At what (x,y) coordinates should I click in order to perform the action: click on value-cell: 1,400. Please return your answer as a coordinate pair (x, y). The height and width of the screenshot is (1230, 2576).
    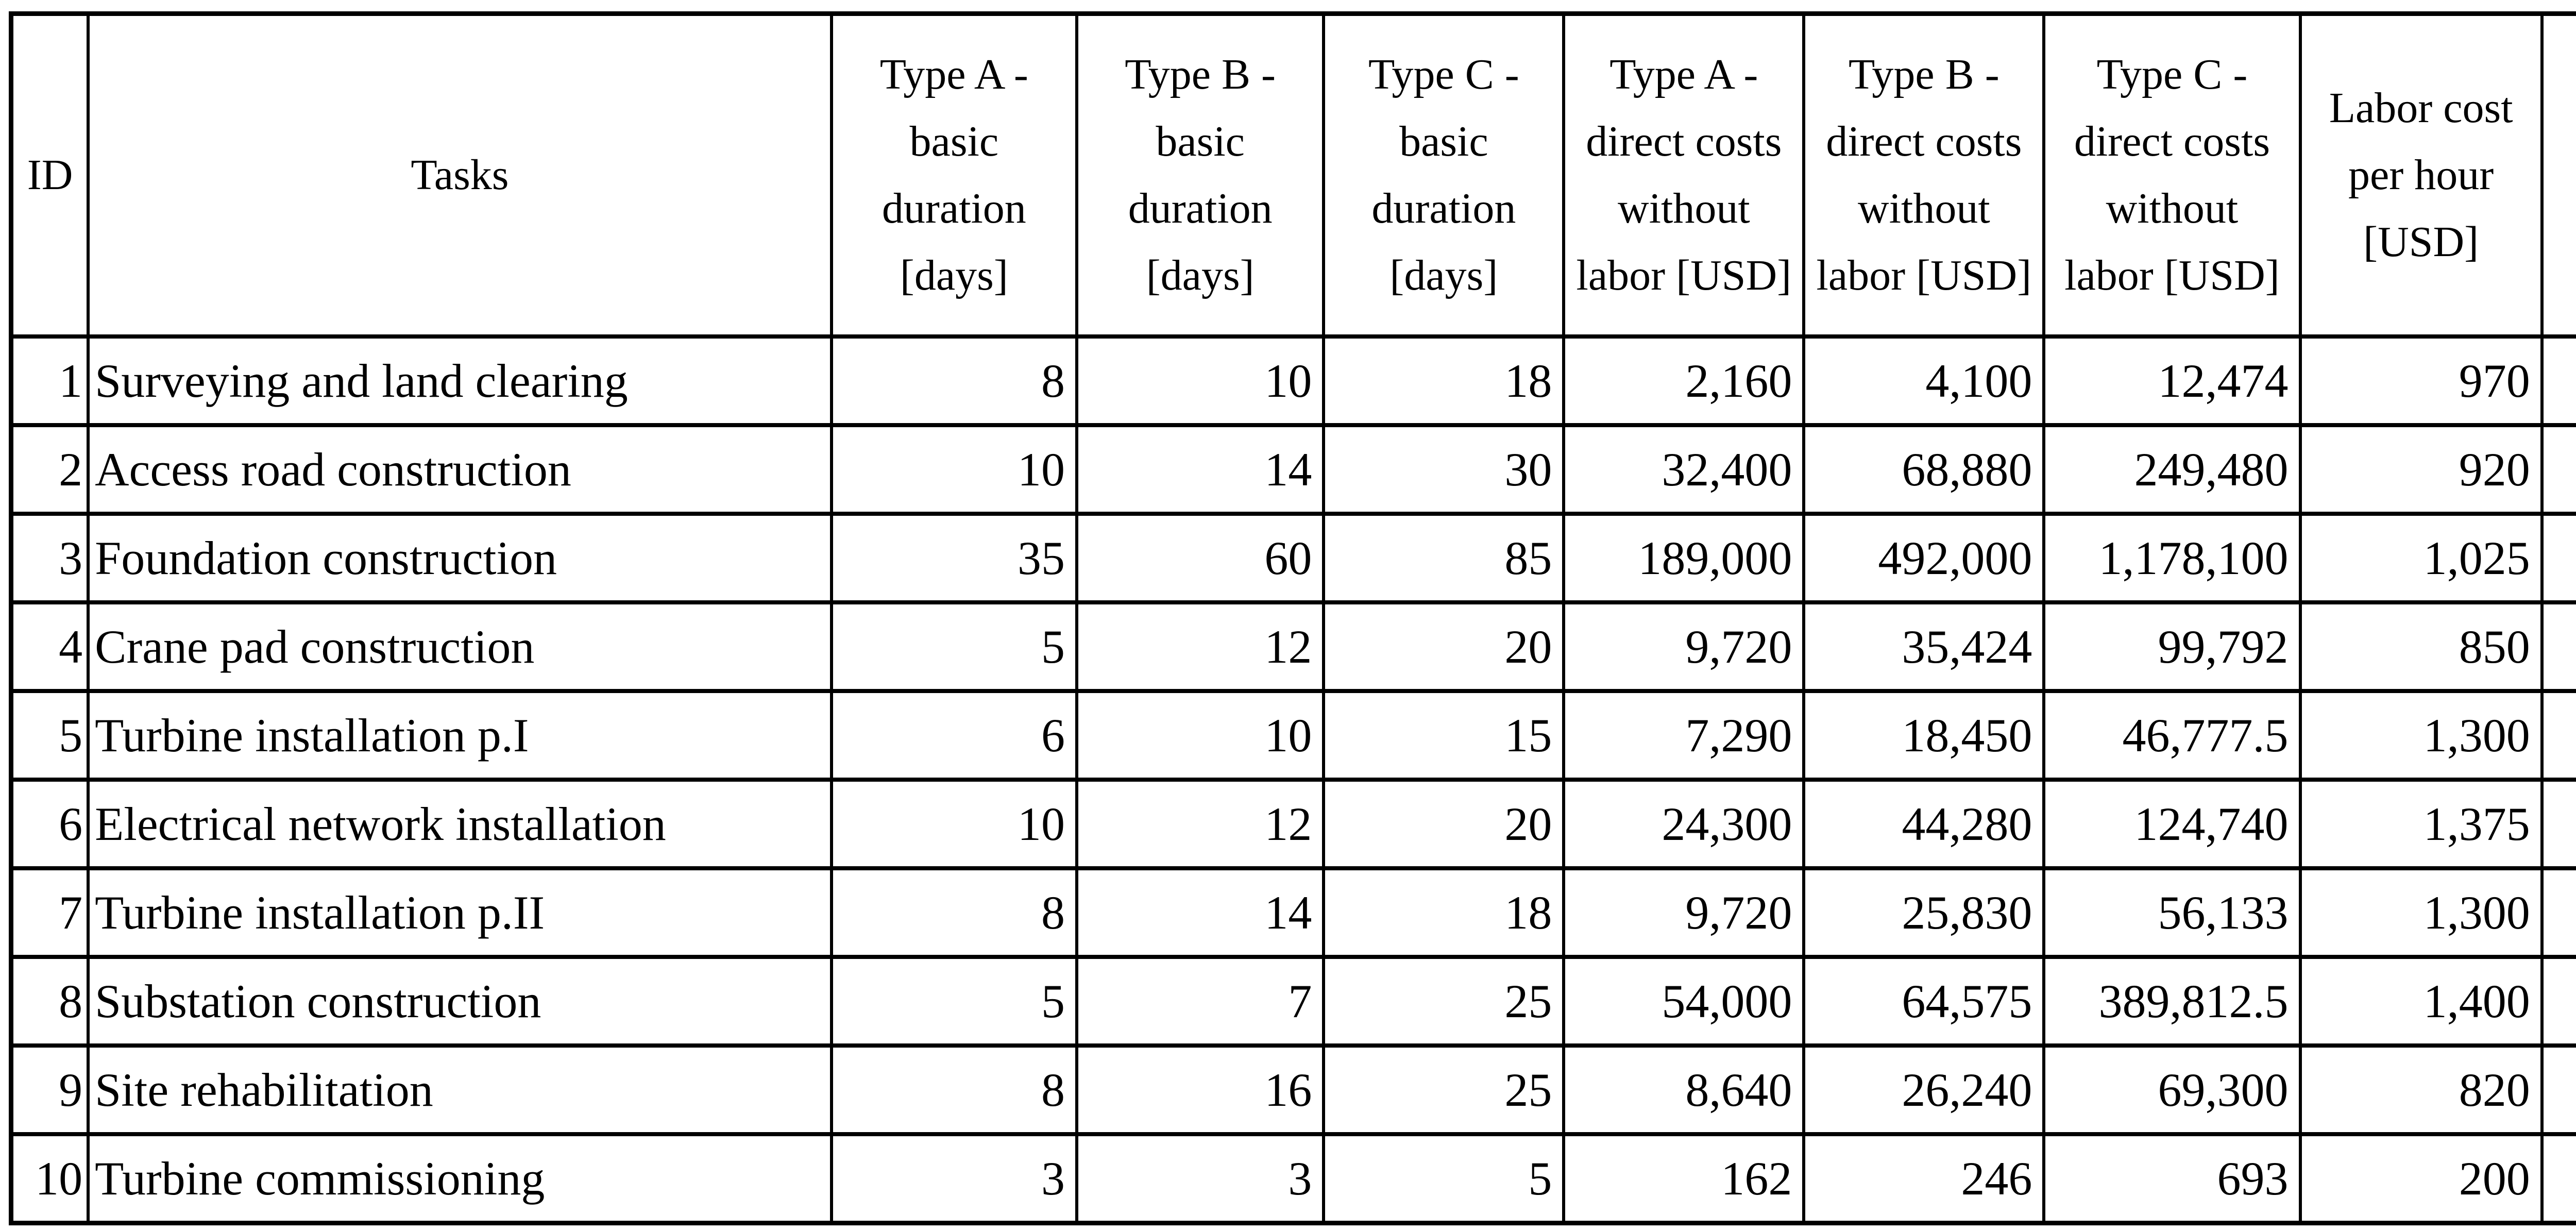
    Looking at the image, I should click on (2421, 1002).